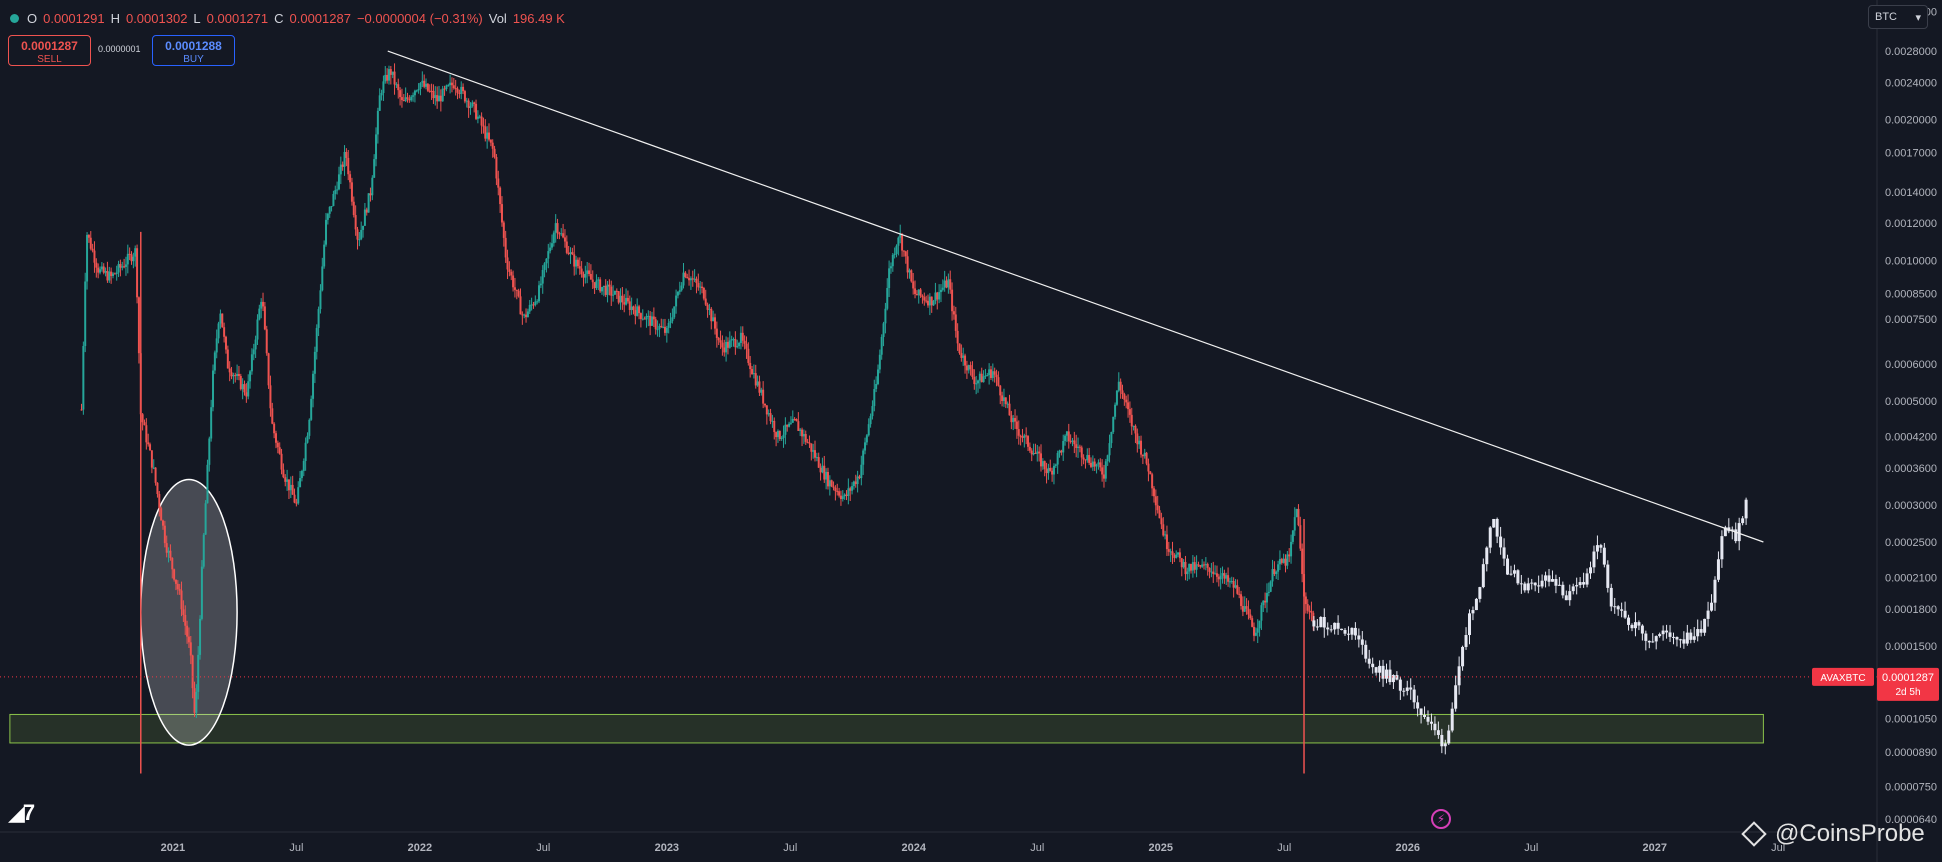 The height and width of the screenshot is (862, 1942). What do you see at coordinates (1911, 506) in the screenshot?
I see `y-tick-label-14: 0.0003000` at bounding box center [1911, 506].